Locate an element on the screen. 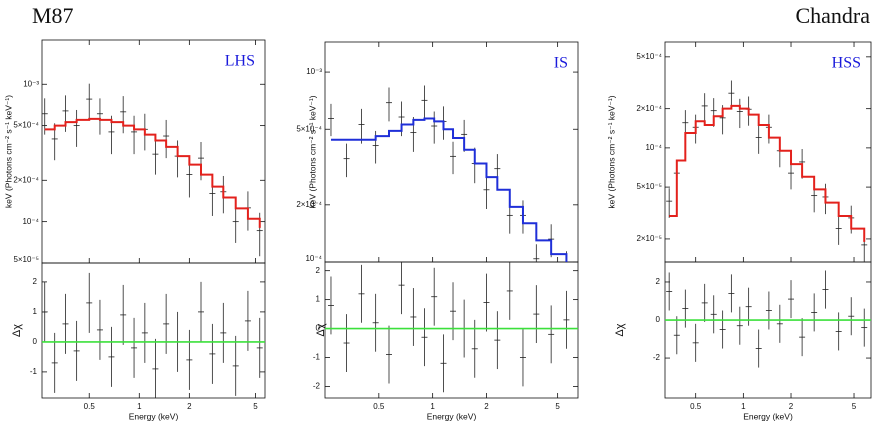 This screenshot has height=425, width=872. y-tick-label: 2×10⁻⁵ is located at coordinates (649, 238).